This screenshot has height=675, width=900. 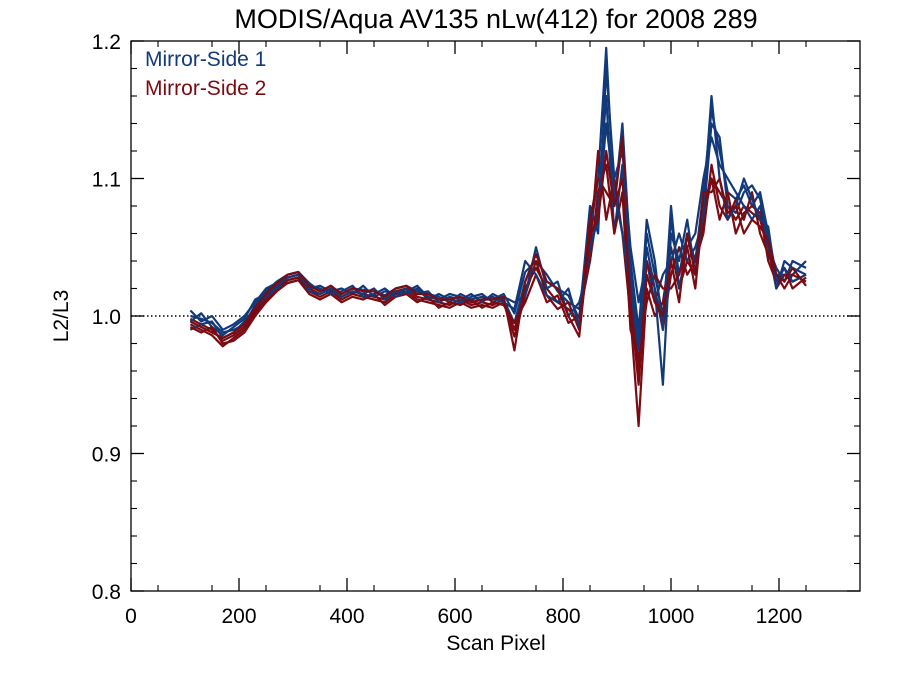 I want to click on x-tick-label: 1000, so click(x=671, y=616).